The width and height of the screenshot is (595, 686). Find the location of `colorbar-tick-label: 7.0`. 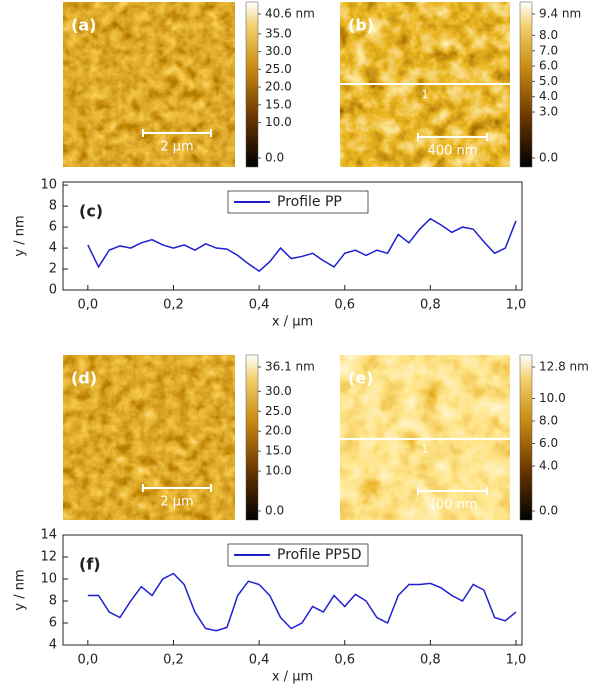

colorbar-tick-label: 7.0 is located at coordinates (548, 50).